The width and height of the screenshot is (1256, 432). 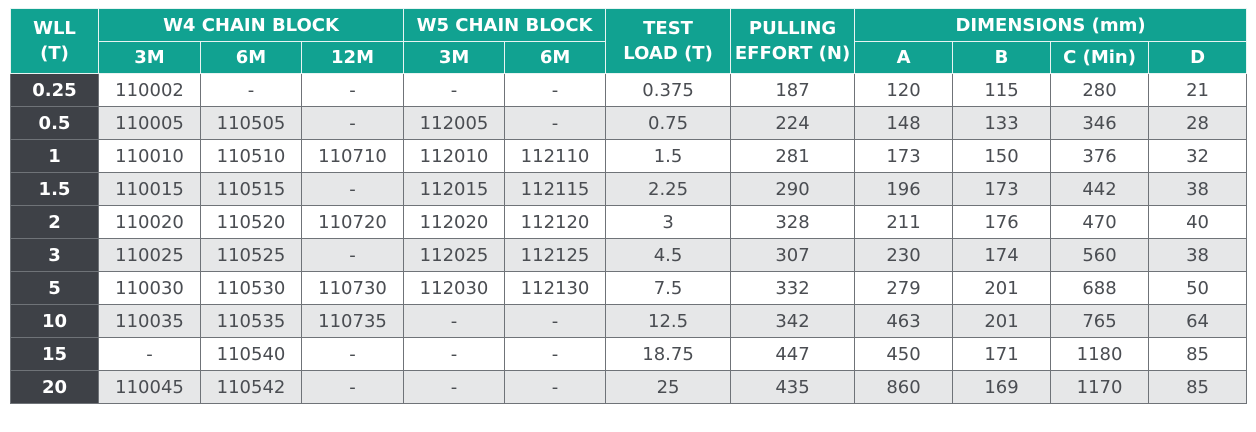 What do you see at coordinates (668, 189) in the screenshot?
I see `test-load-cell: 2.25` at bounding box center [668, 189].